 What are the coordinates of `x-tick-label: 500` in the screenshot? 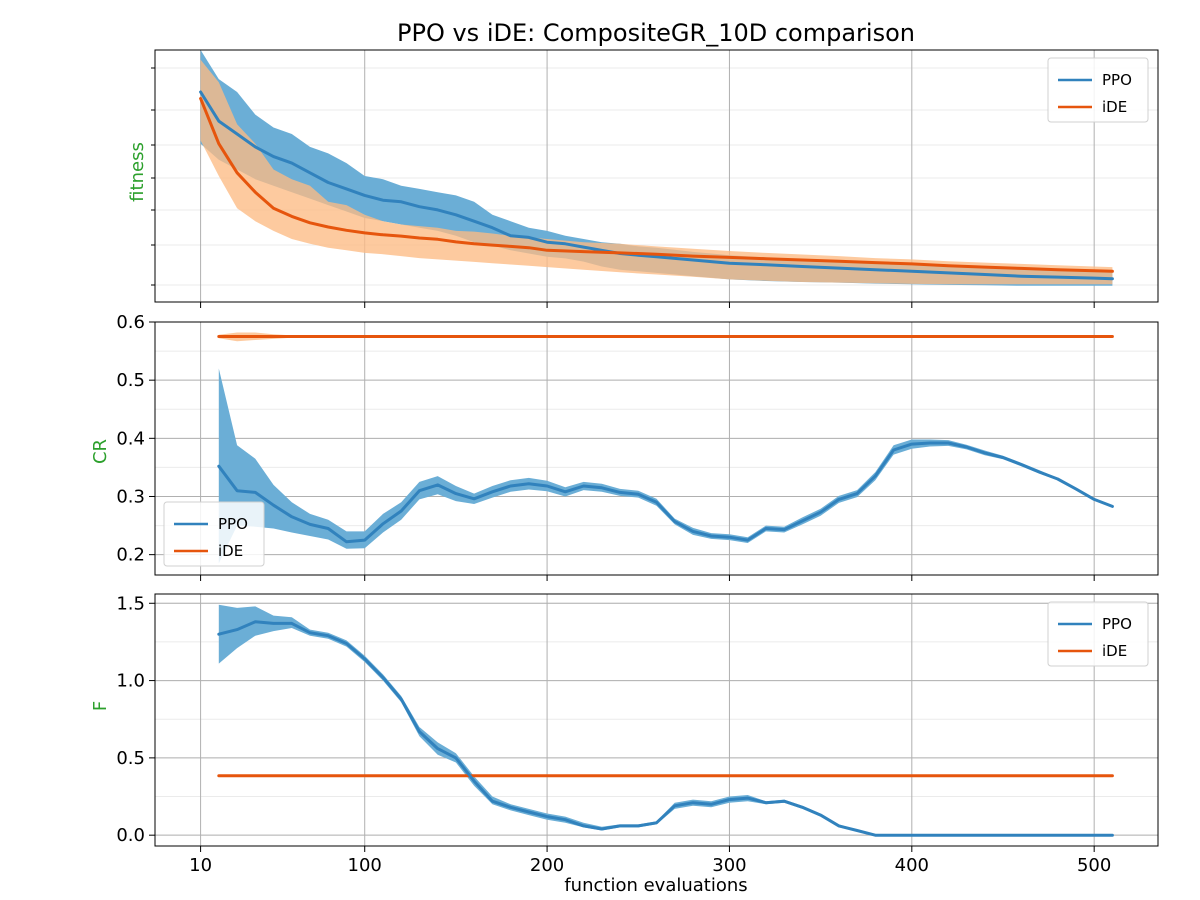 It's located at (1094, 865).